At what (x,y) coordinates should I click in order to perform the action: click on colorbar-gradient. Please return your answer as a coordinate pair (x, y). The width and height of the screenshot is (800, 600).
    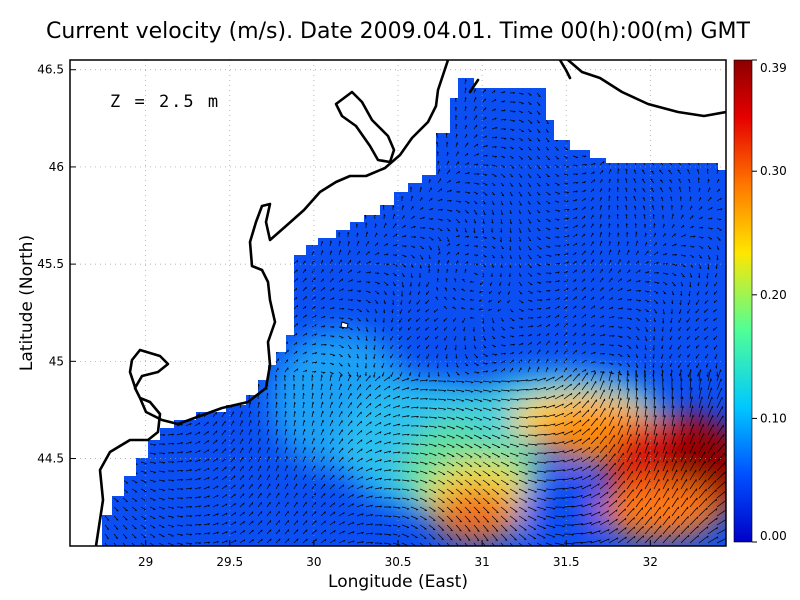
    Looking at the image, I should click on (743, 301).